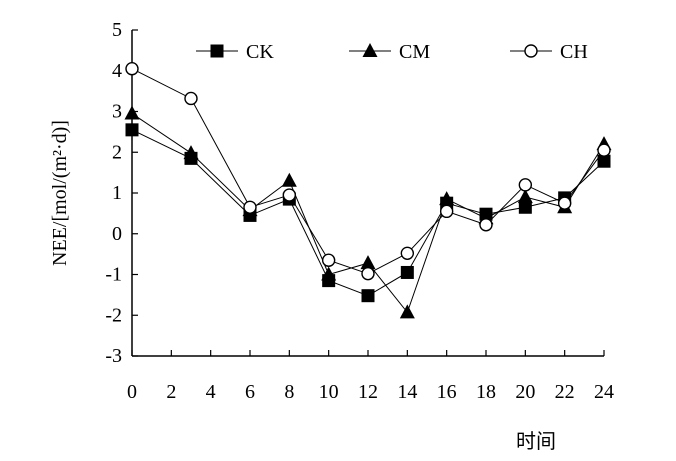  What do you see at coordinates (549, 52) in the screenshot?
I see `legend-item-ch: CH` at bounding box center [549, 52].